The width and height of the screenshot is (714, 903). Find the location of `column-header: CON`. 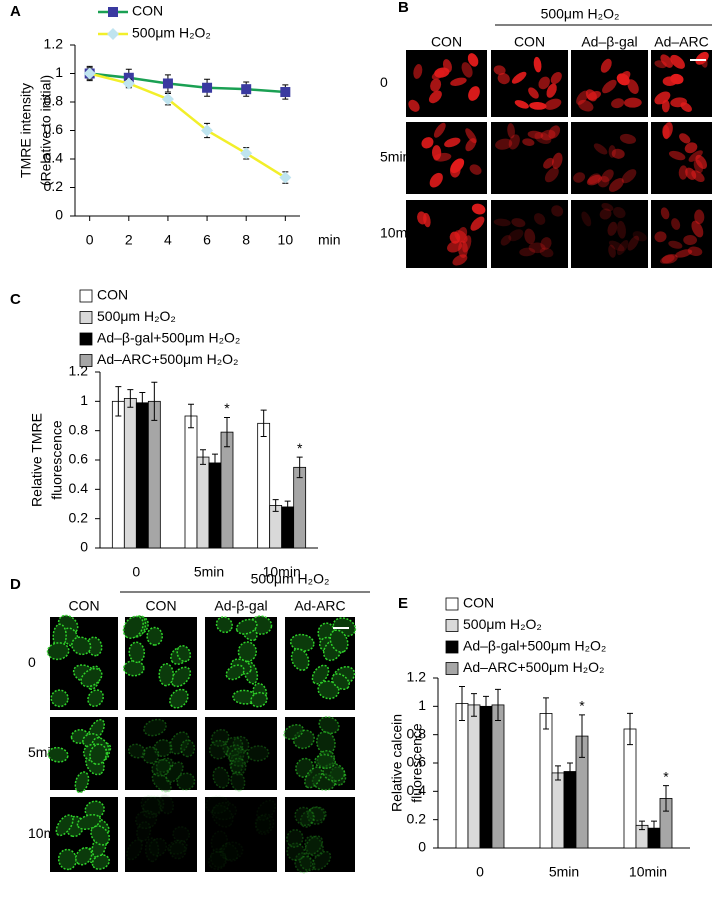

column-header: CON is located at coordinates (160, 606).